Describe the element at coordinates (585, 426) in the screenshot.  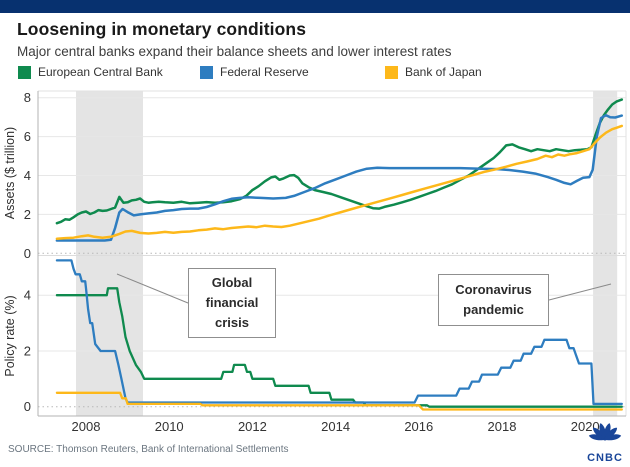
I see `x-tick-label: 2020` at that location.